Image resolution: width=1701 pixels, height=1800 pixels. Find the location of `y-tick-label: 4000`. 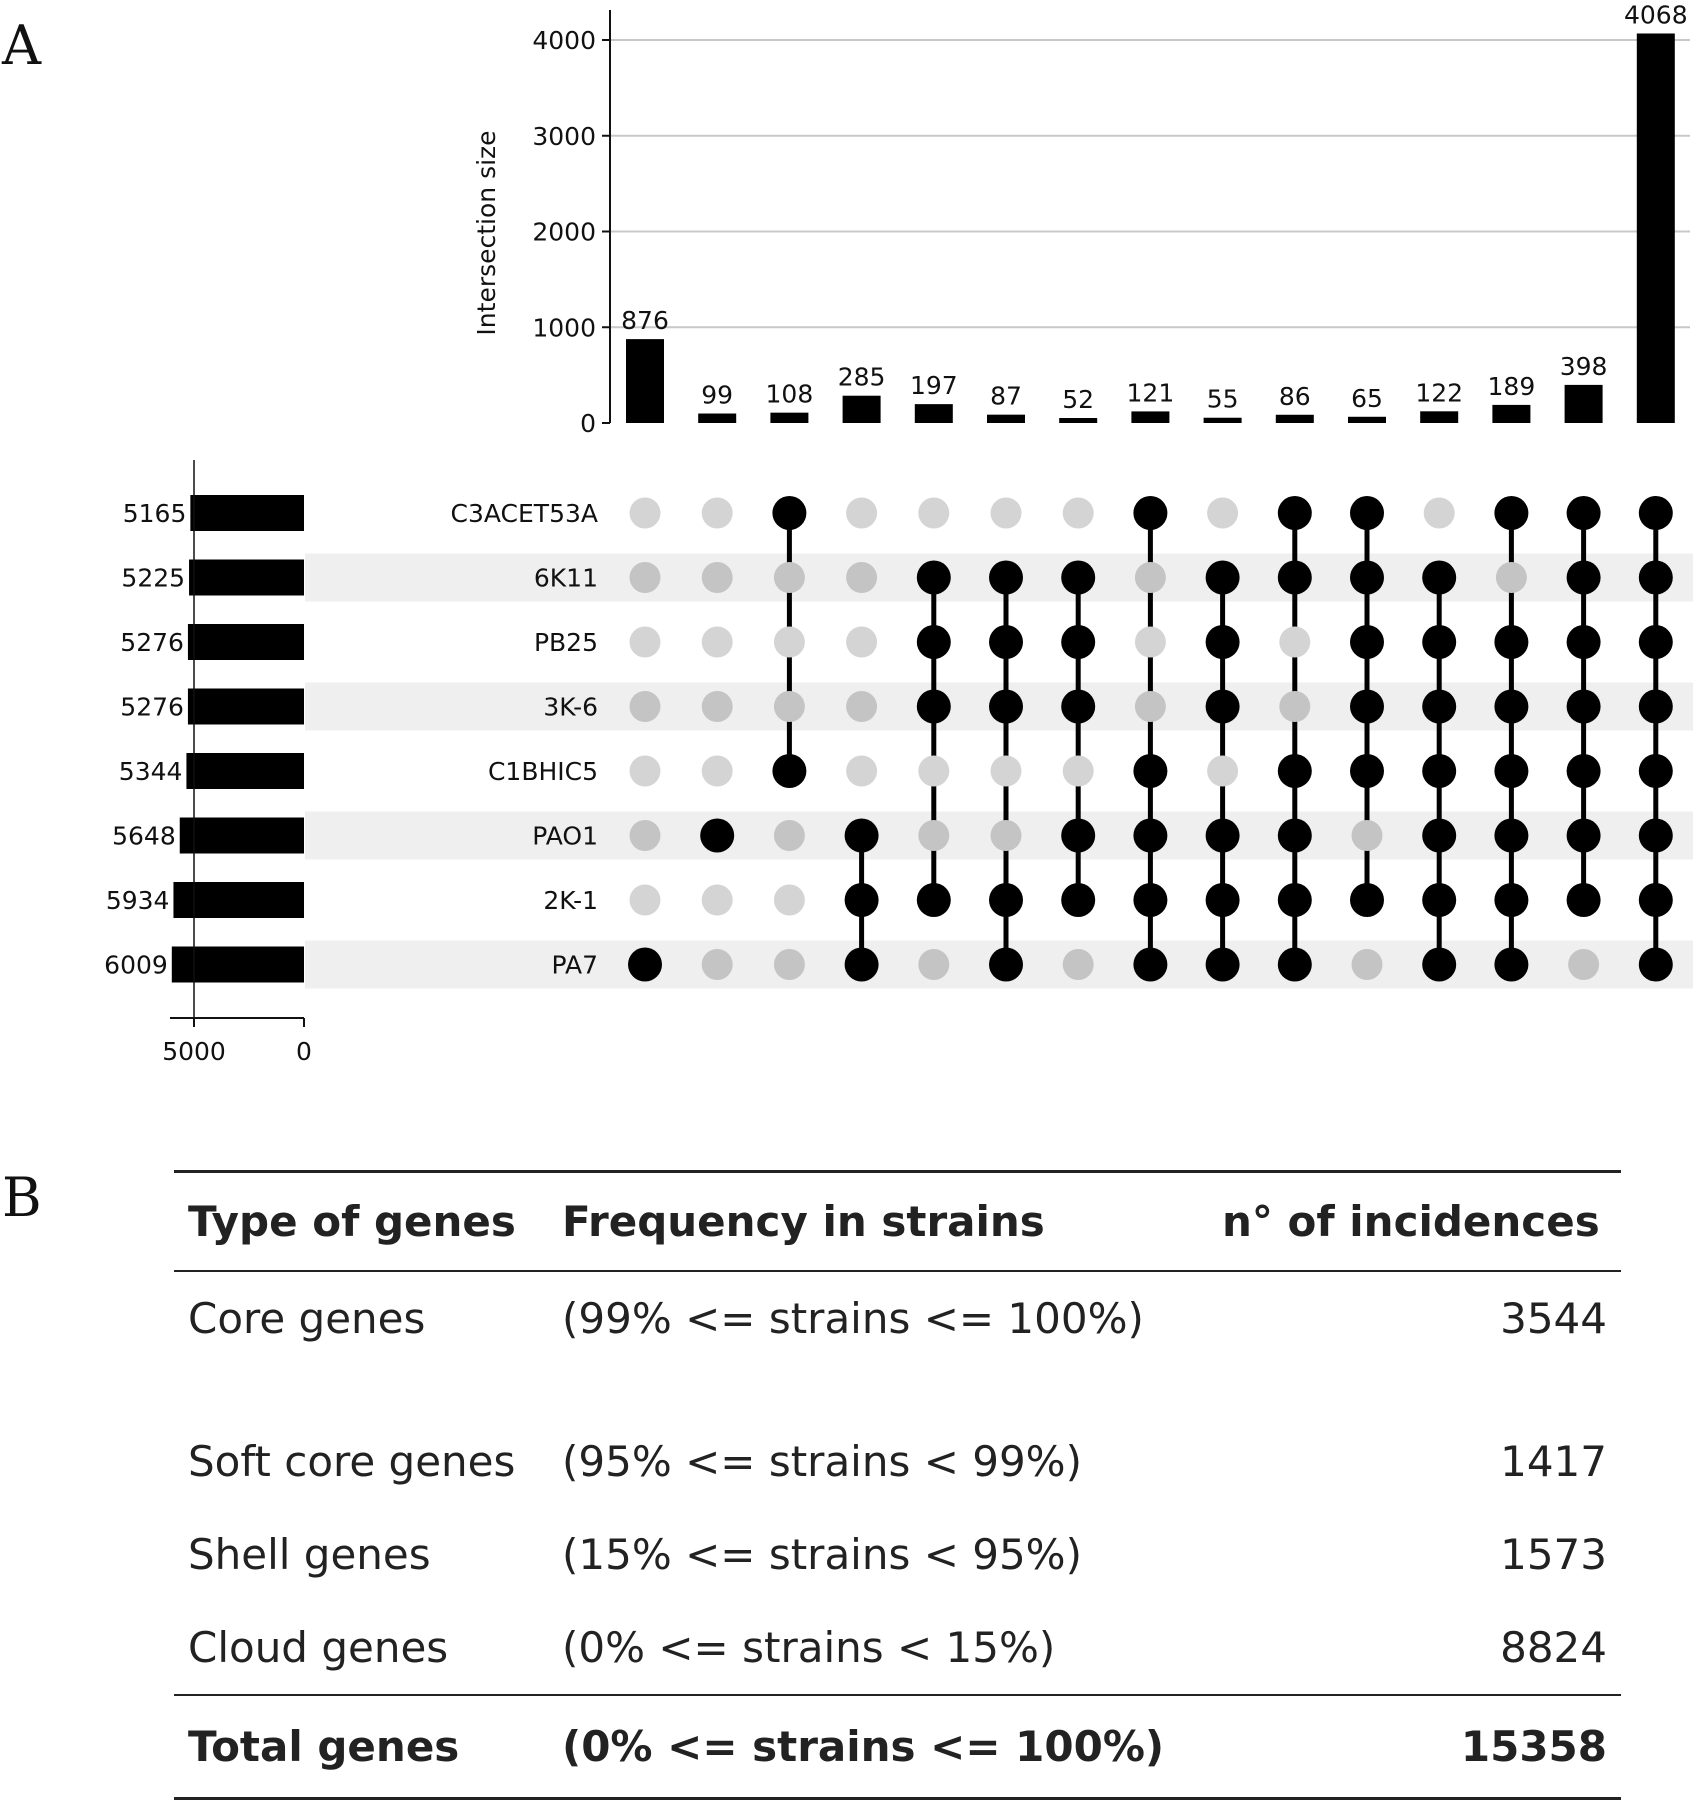

y-tick-label: 4000 is located at coordinates (564, 40).